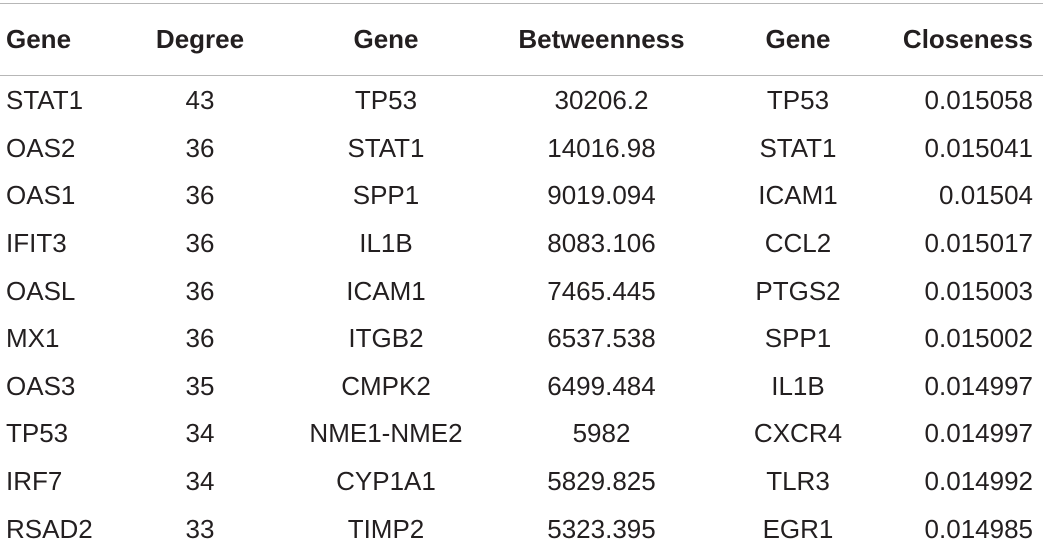  I want to click on cell-betweenness: 8083.106, so click(601, 243).